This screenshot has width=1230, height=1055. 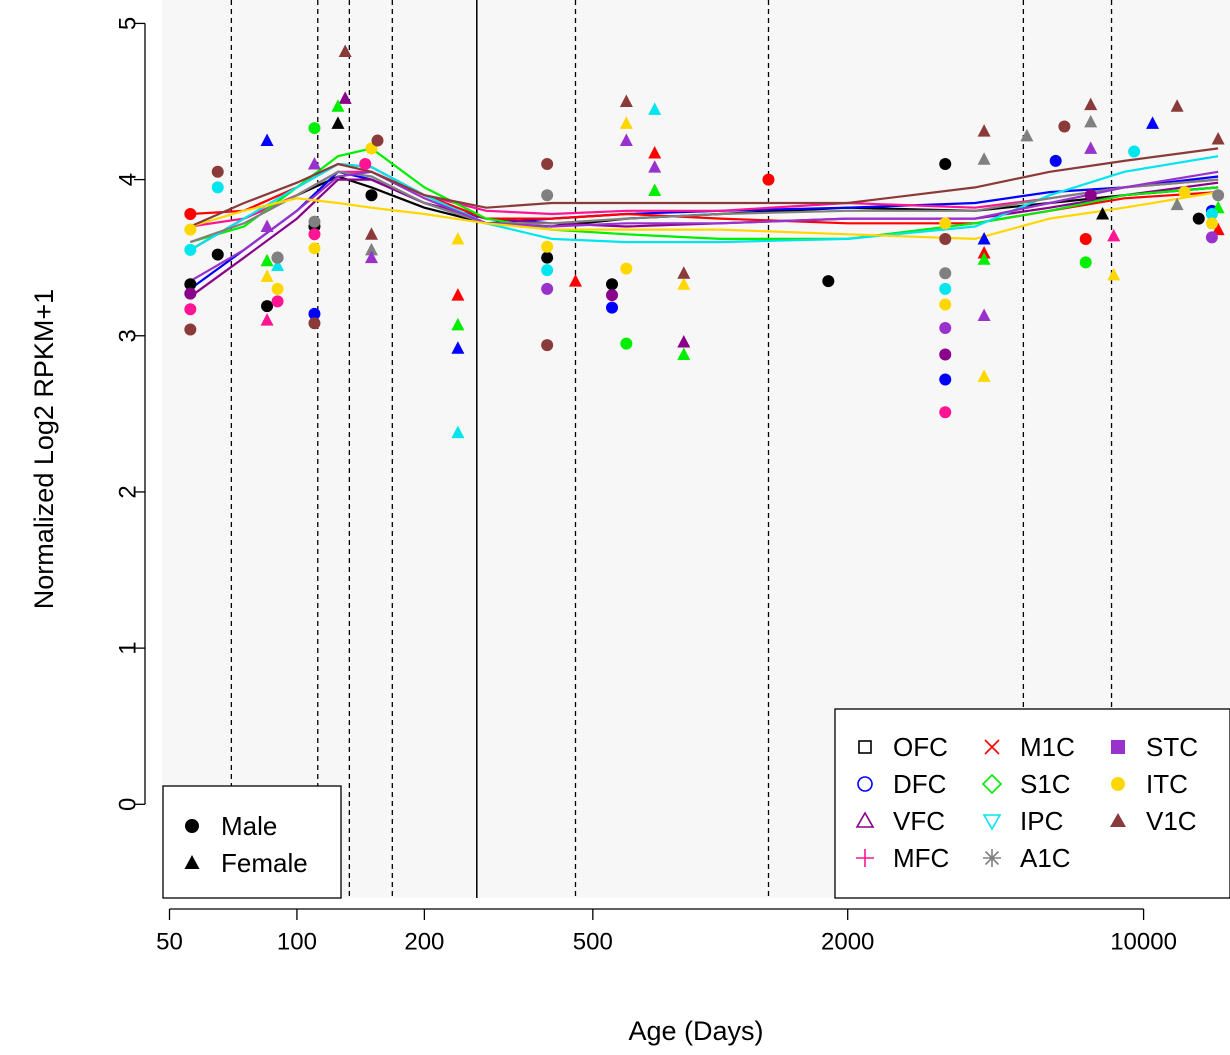 What do you see at coordinates (919, 784) in the screenshot?
I see `region-legend-label: DFC` at bounding box center [919, 784].